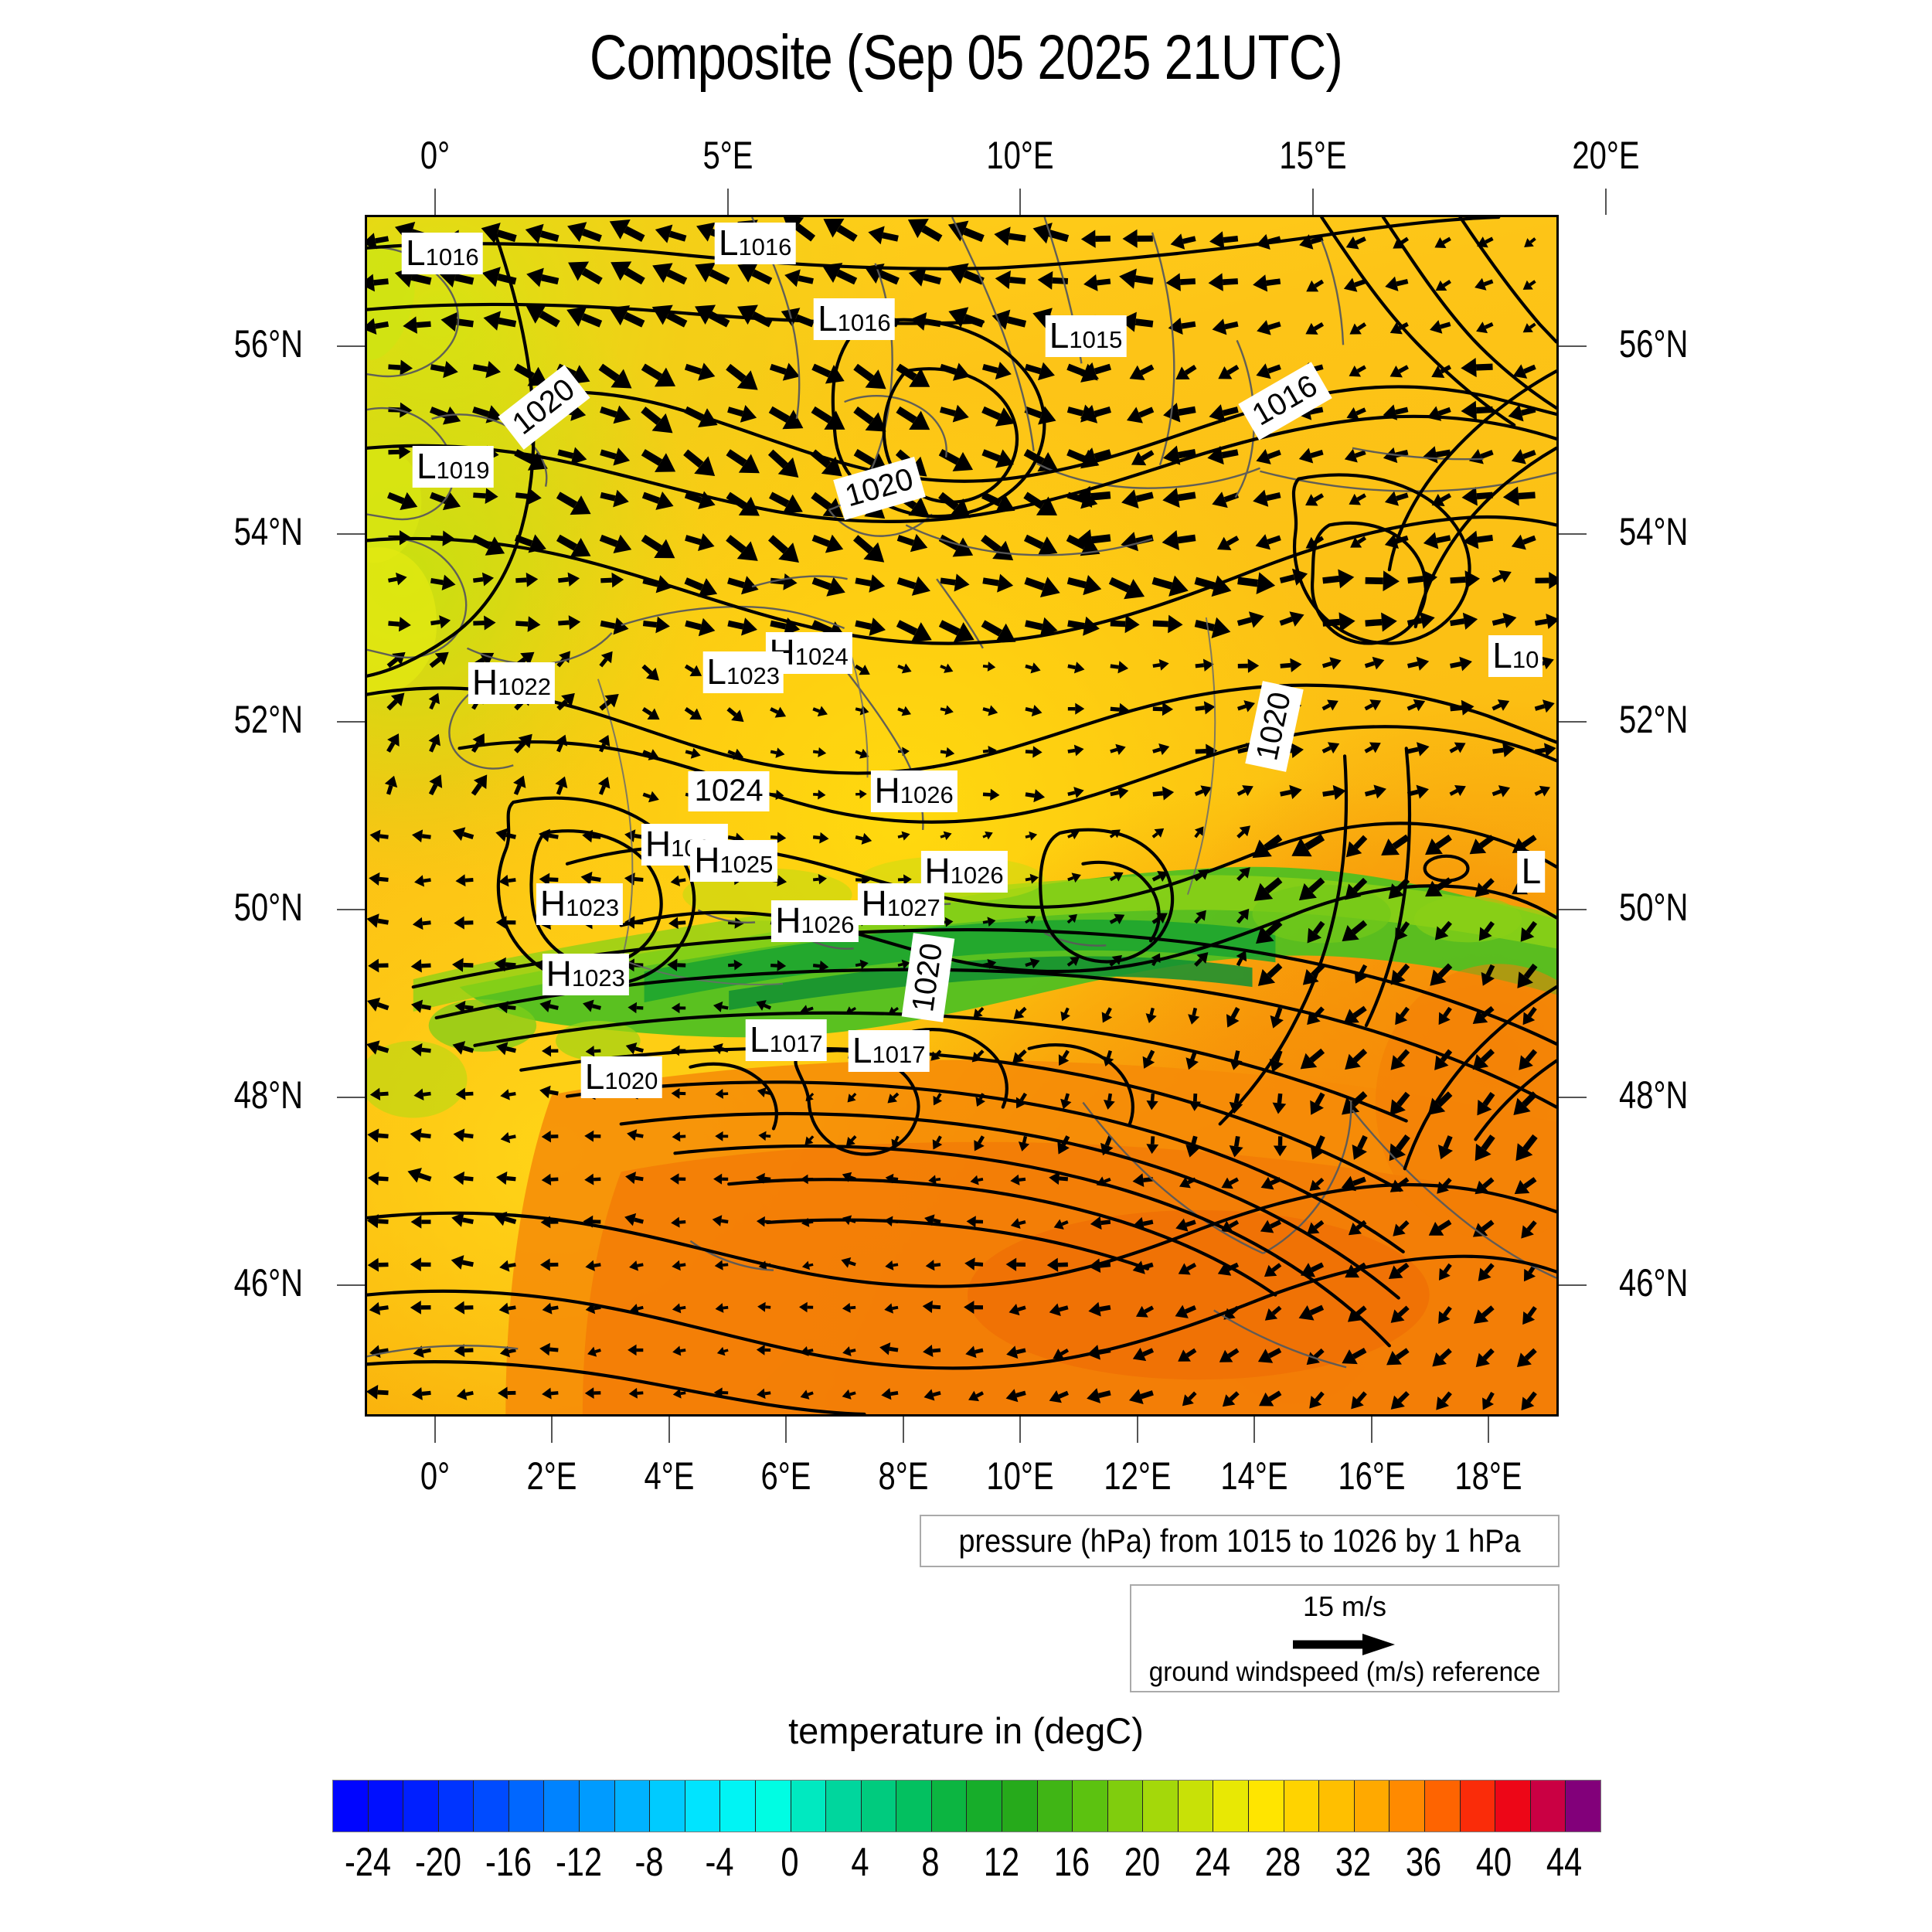 This screenshot has width=1932, height=1932. I want to click on axis-bottom-tick, so click(435, 1430).